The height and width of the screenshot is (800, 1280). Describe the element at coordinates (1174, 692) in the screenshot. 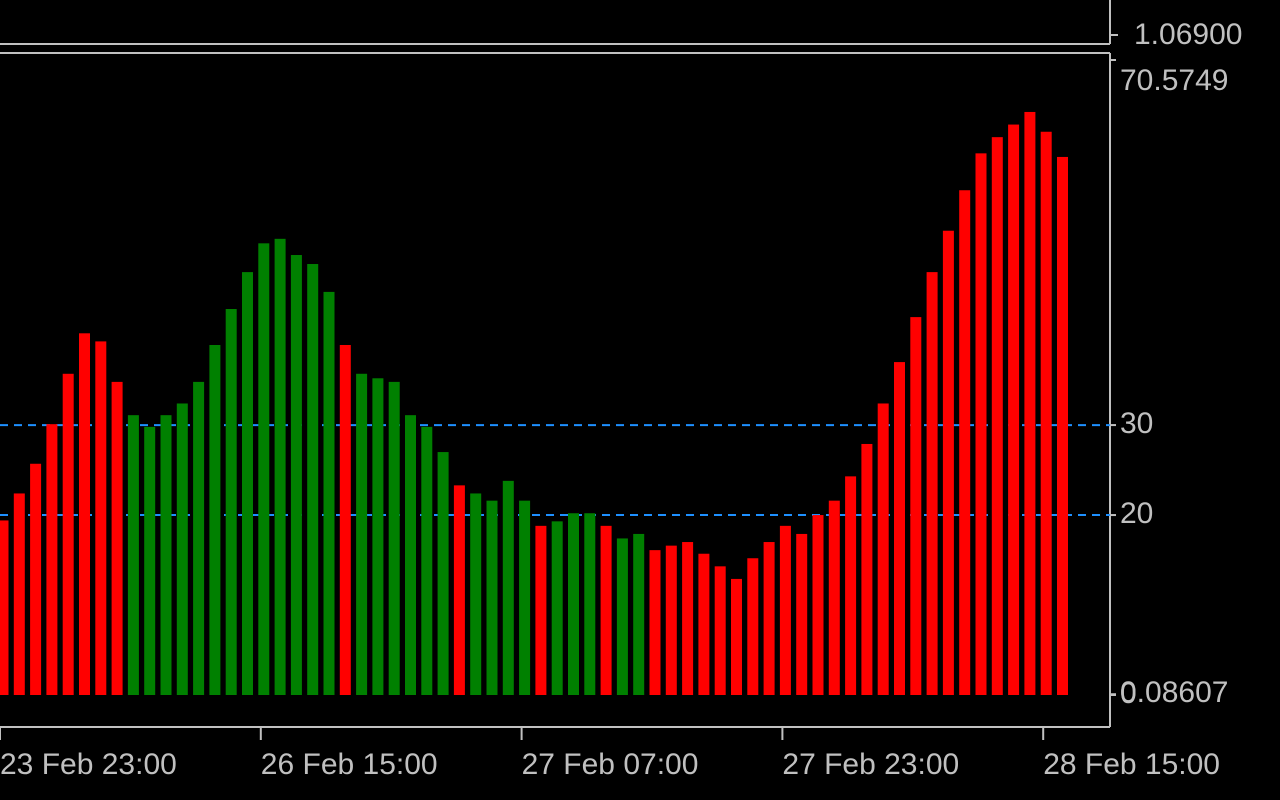

I see `y-tick-label: 0.08607` at that location.